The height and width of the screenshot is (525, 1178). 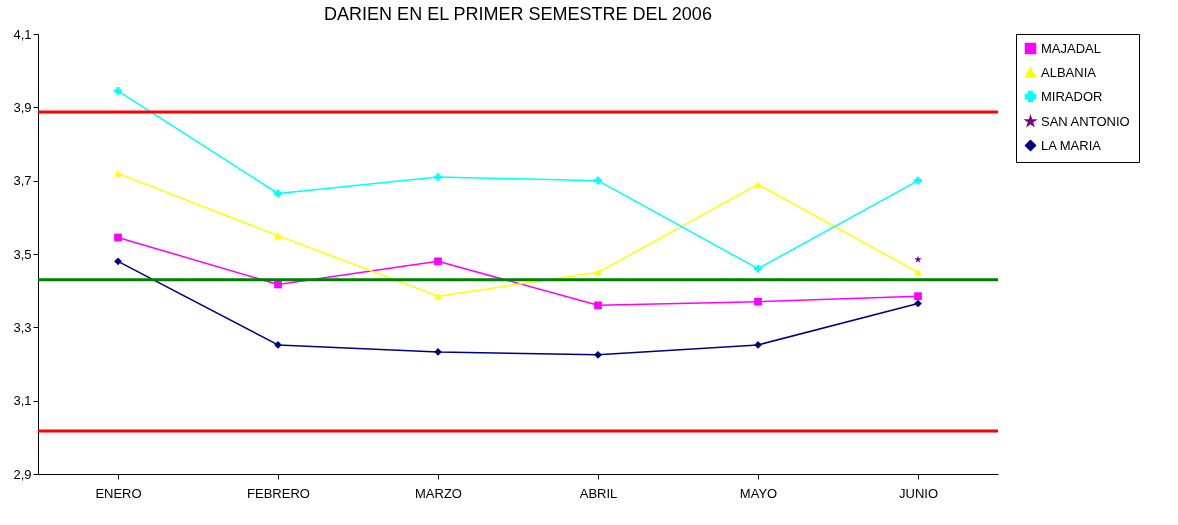 What do you see at coordinates (22, 107) in the screenshot?
I see `y-tick-label: 3,9` at bounding box center [22, 107].